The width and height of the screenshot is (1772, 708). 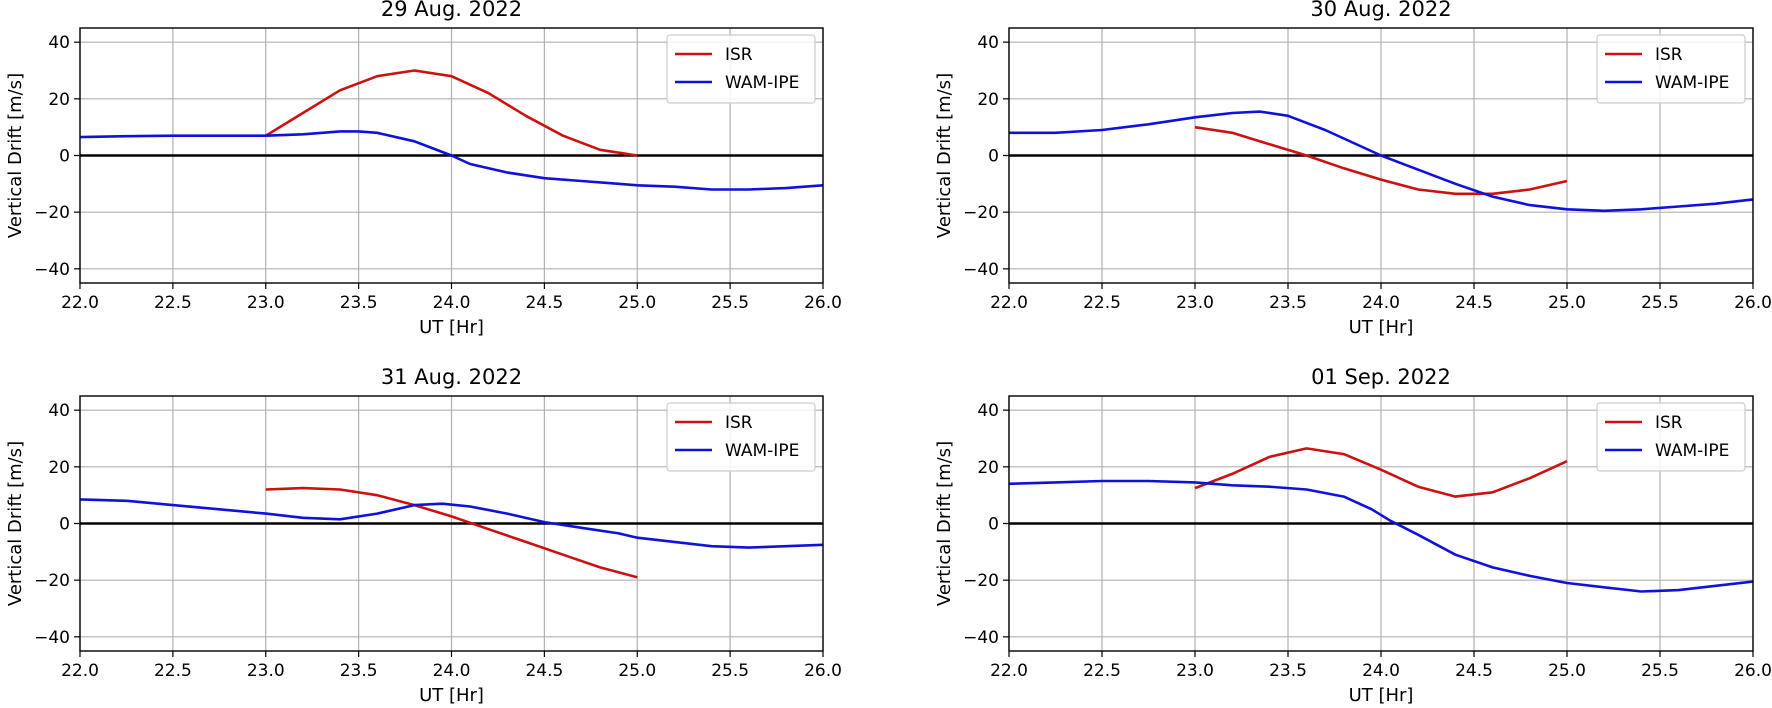 What do you see at coordinates (451, 377) in the screenshot?
I see `chart-title: 31 Aug. 2022` at bounding box center [451, 377].